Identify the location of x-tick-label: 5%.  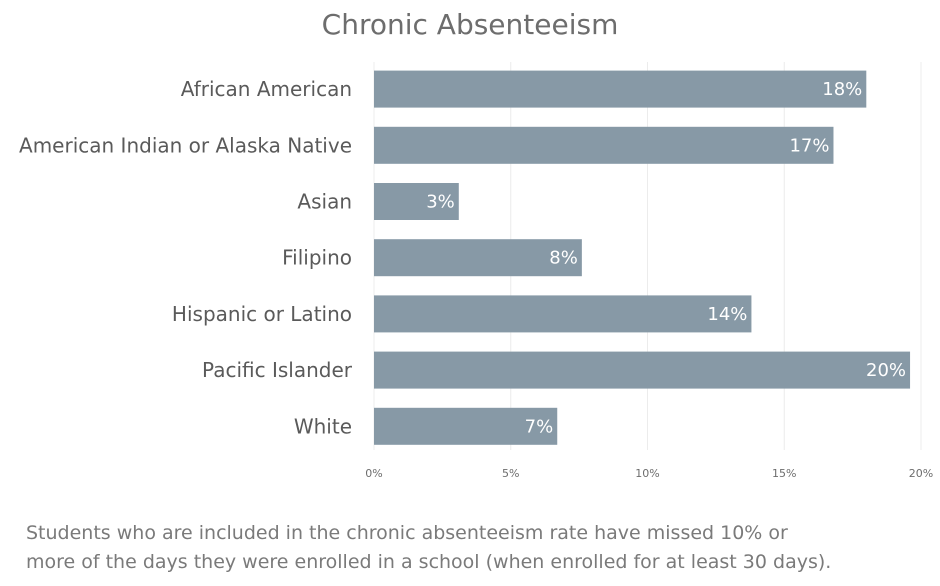
(510, 473).